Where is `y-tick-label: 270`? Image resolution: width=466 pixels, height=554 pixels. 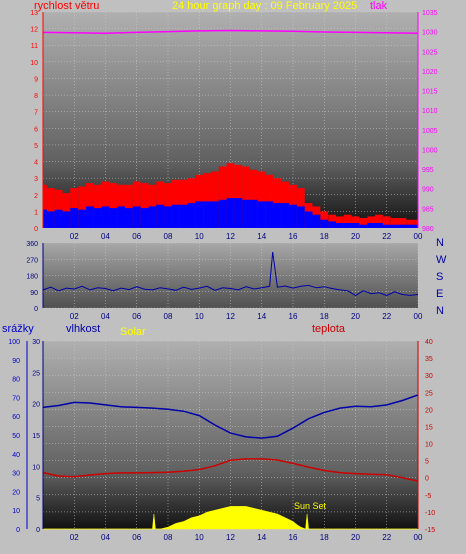 y-tick-label: 270 is located at coordinates (32, 260).